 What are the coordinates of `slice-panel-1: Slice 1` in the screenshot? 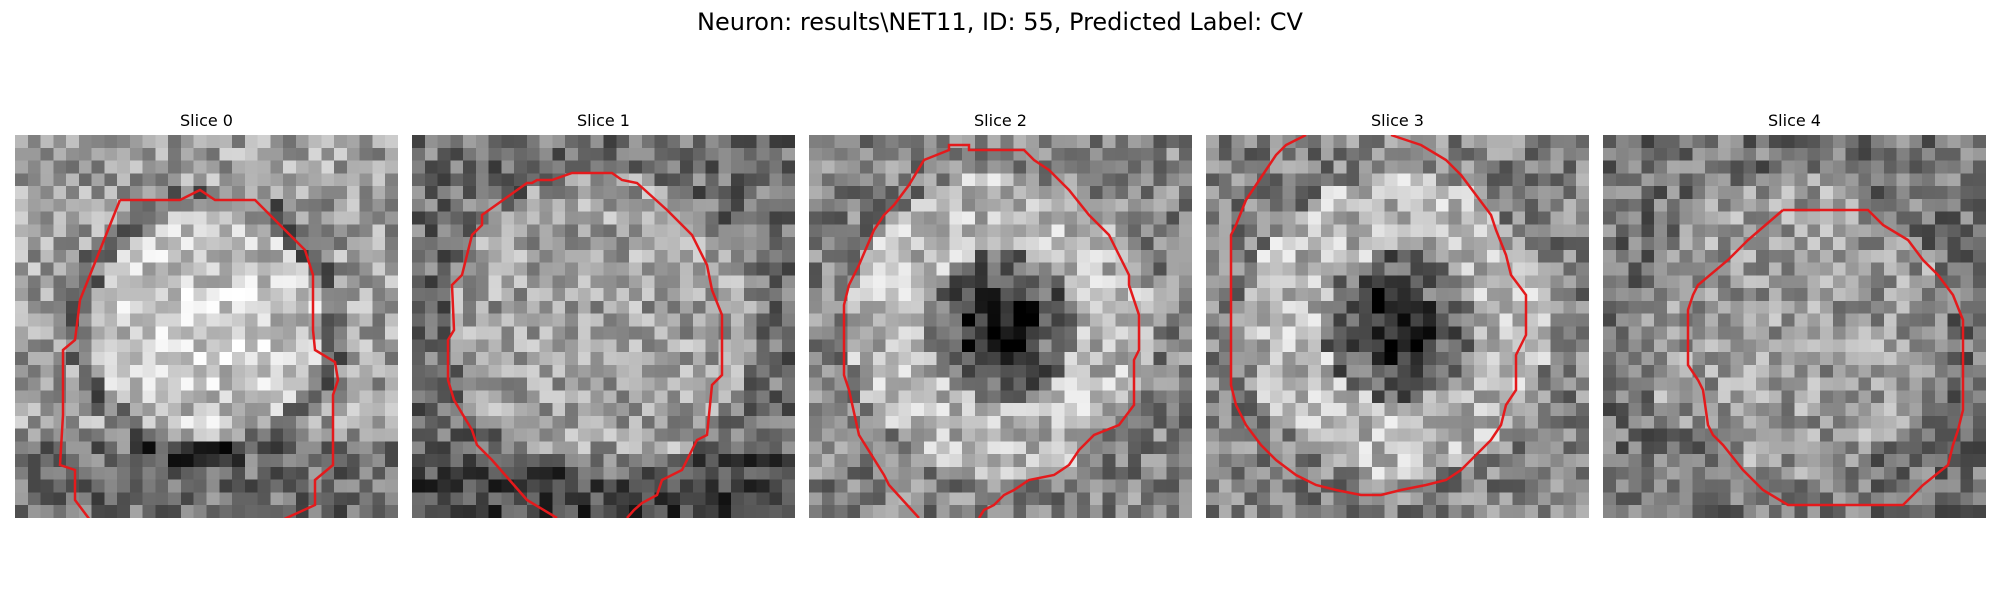 It's located at (603, 314).